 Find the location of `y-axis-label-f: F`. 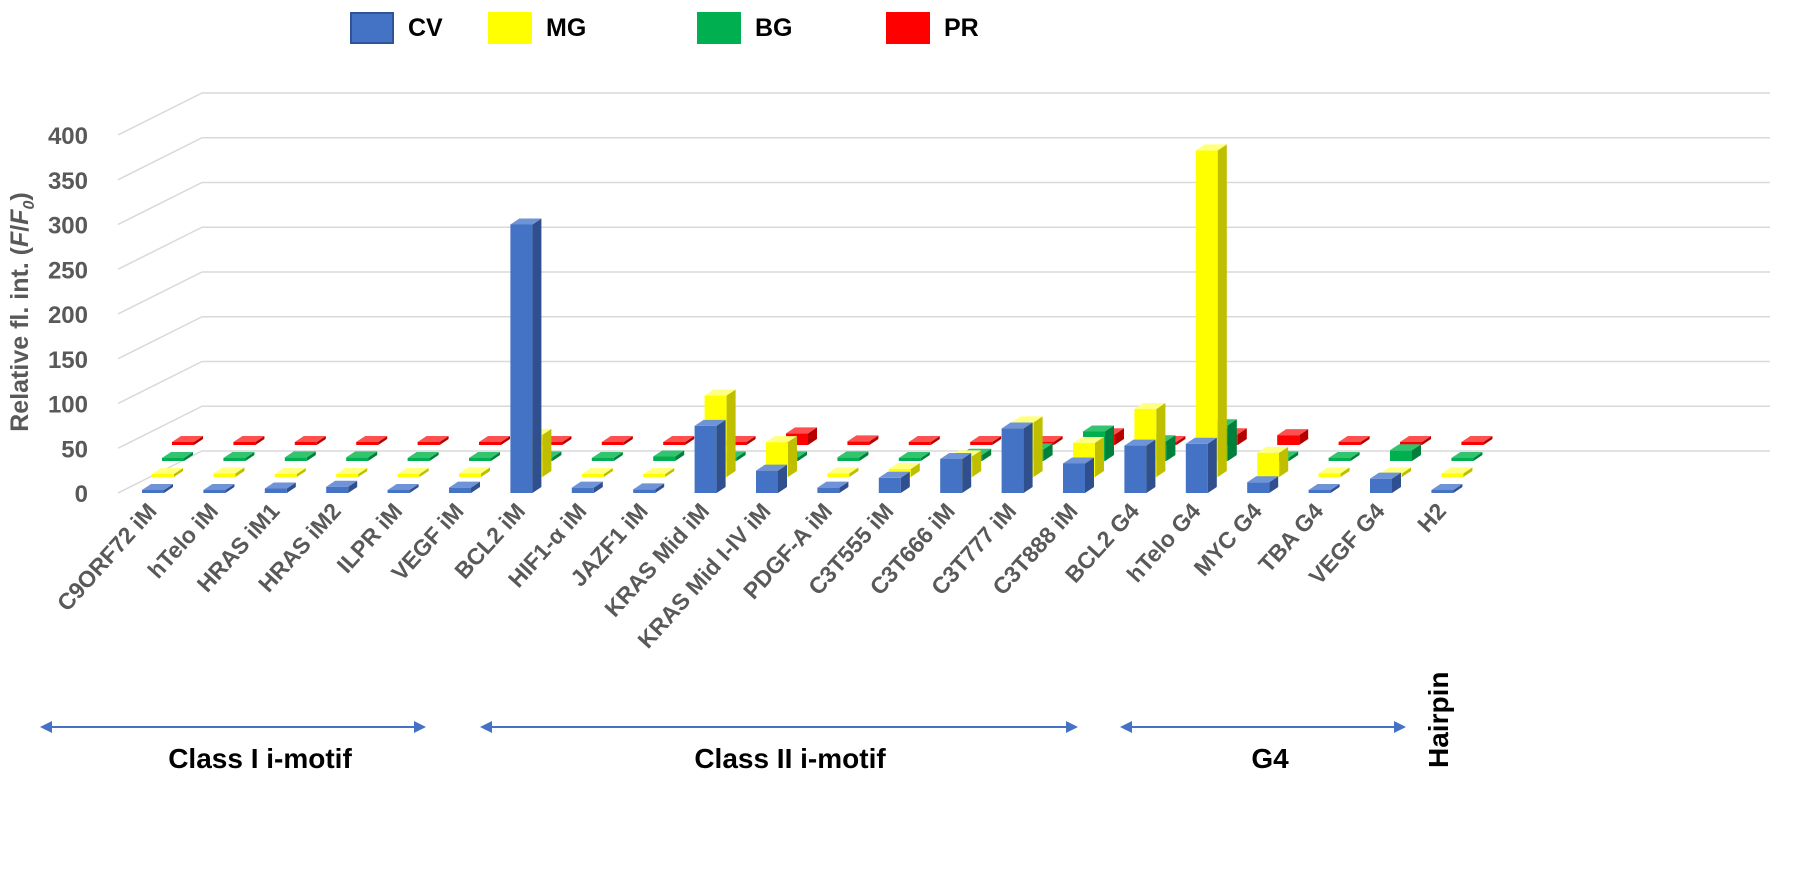

y-axis-label-f: F is located at coordinates (20, 239).